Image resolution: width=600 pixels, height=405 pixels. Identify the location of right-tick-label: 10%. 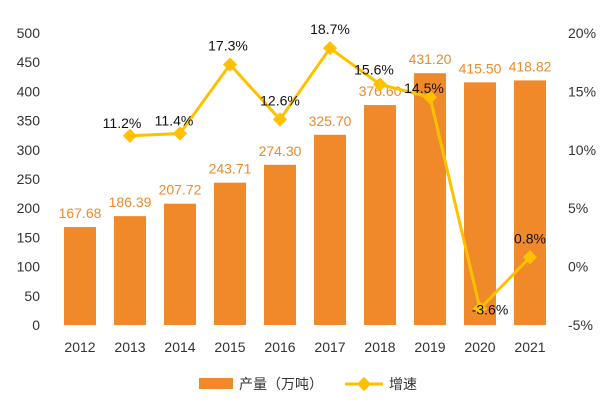
(582, 150).